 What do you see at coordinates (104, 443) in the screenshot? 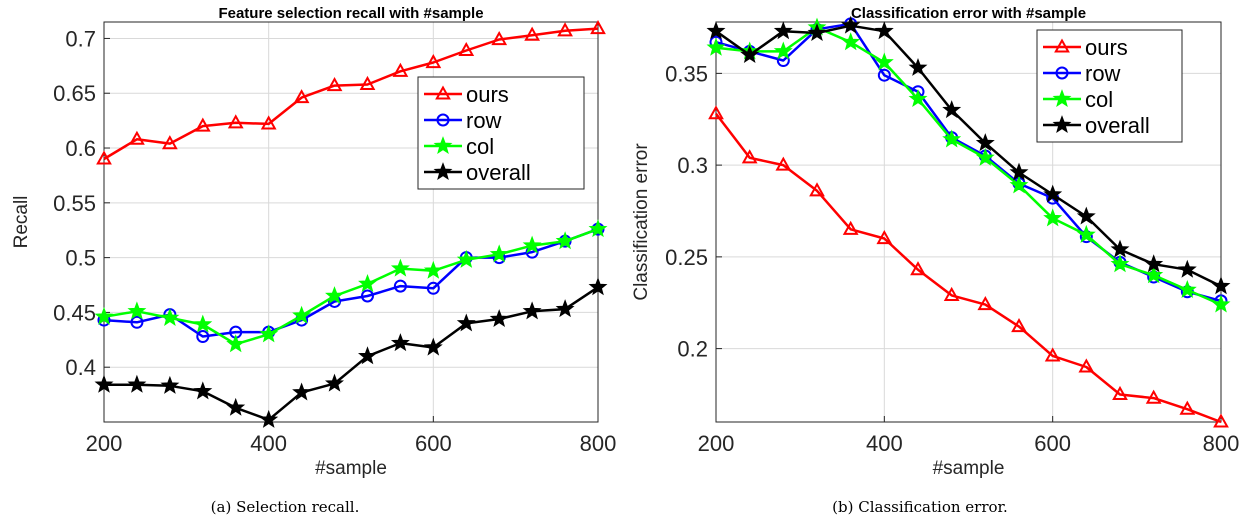
I see `x-tick-label: 200` at bounding box center [104, 443].